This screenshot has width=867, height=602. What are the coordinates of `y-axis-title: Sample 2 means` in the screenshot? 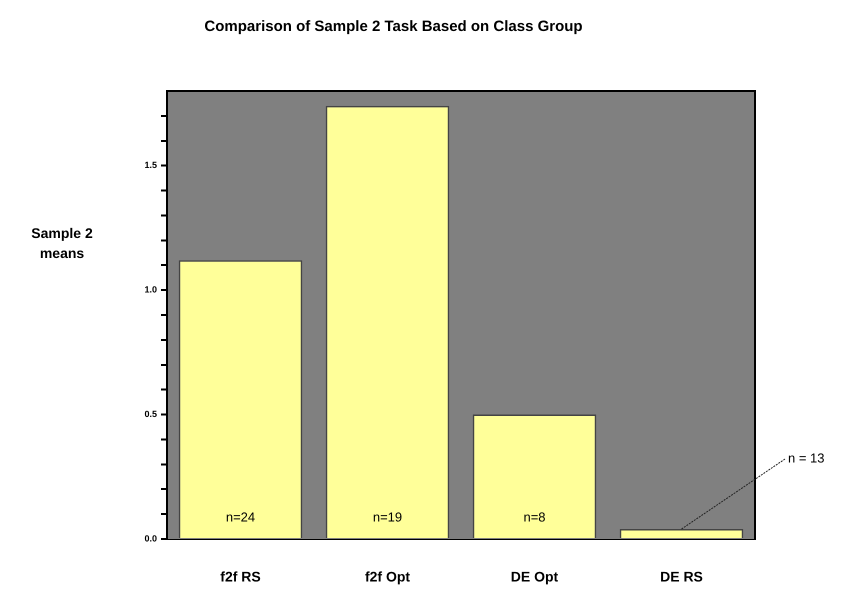 It's located at (62, 242).